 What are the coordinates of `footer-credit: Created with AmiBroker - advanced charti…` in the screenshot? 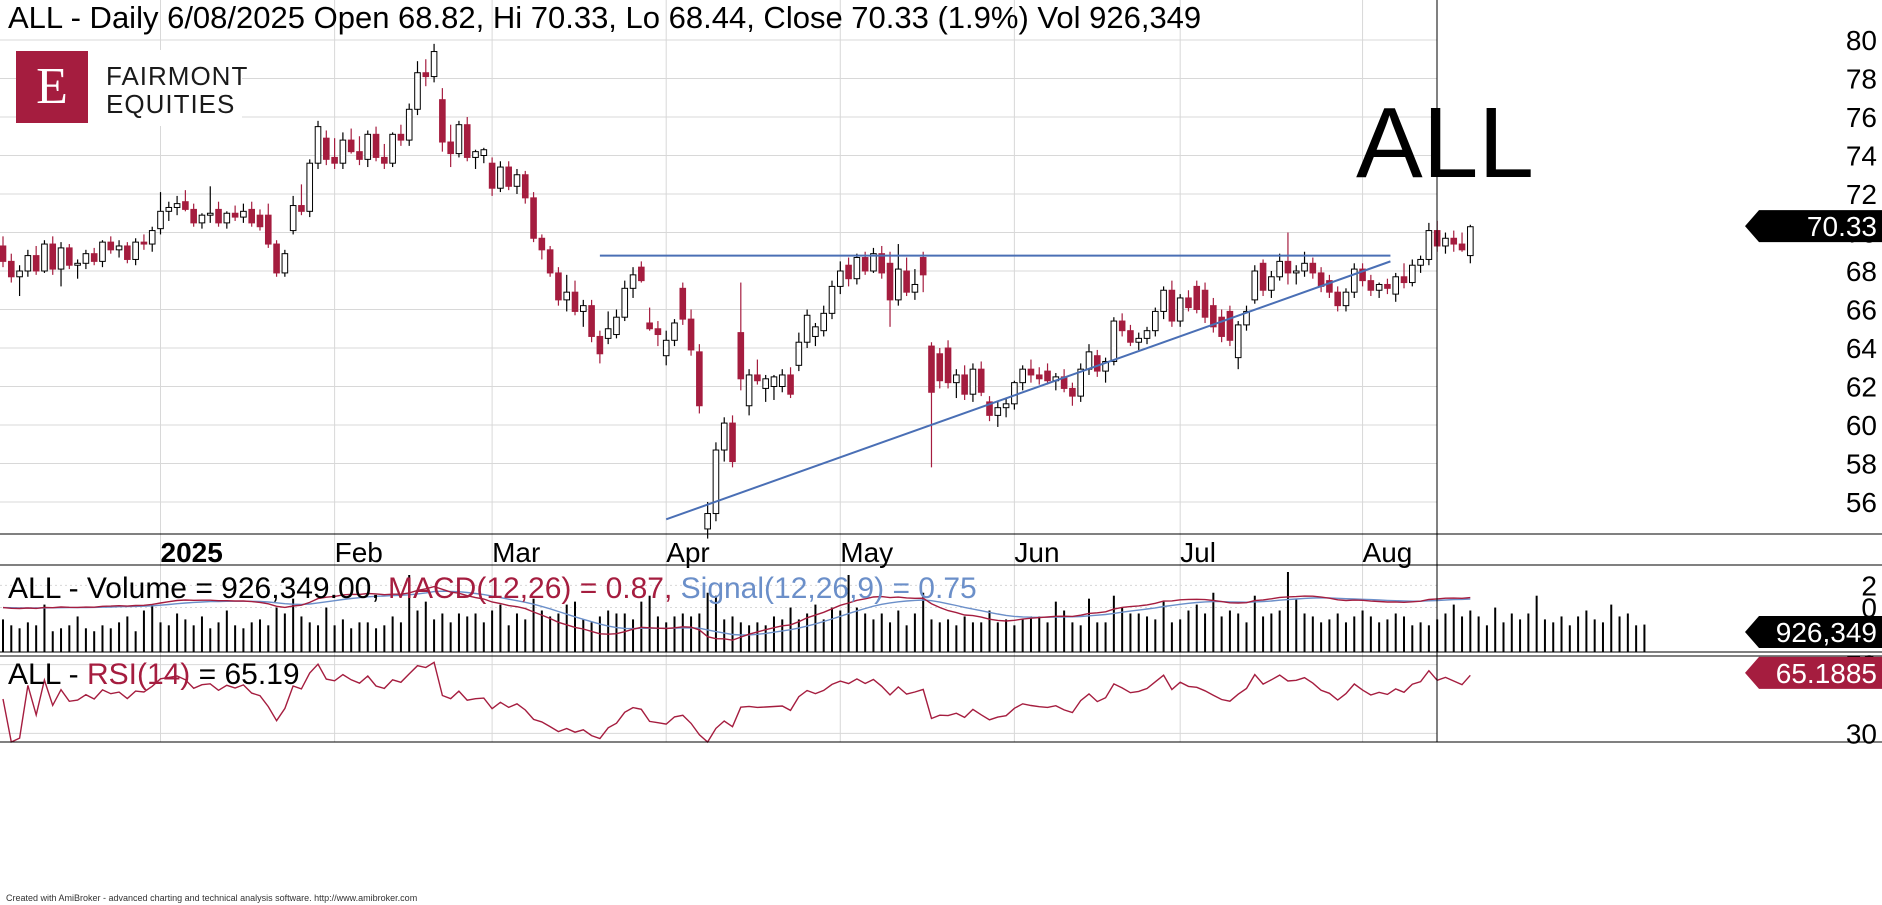 It's located at (212, 898).